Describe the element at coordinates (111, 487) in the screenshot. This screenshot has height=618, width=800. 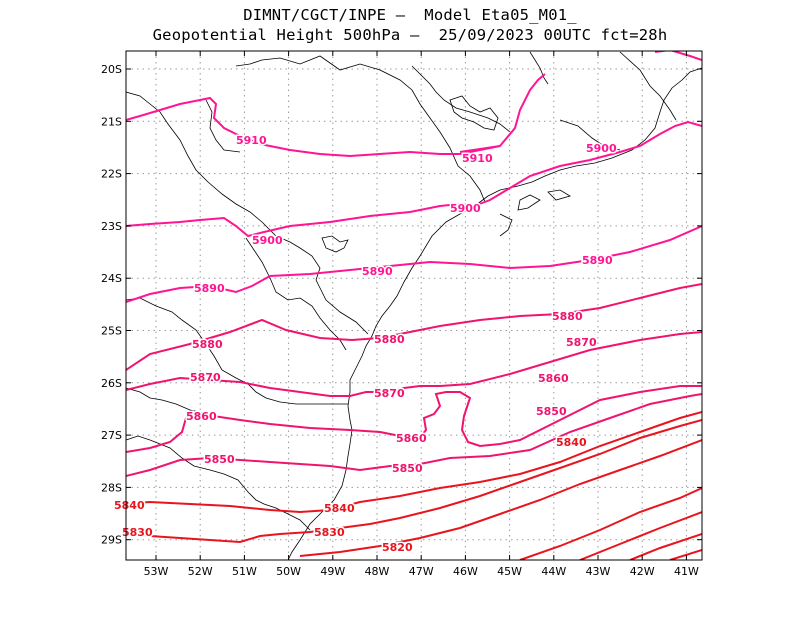
I see `lat-tick-label: 28S` at that location.